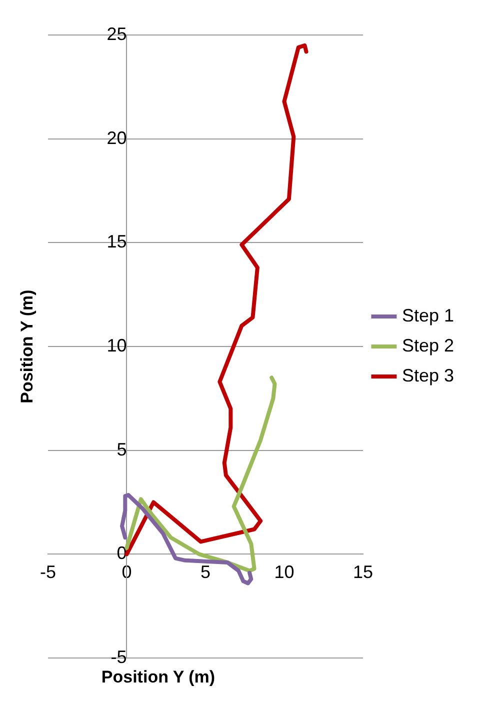  Describe the element at coordinates (362, 572) in the screenshot. I see `x-tick-label: 15` at that location.